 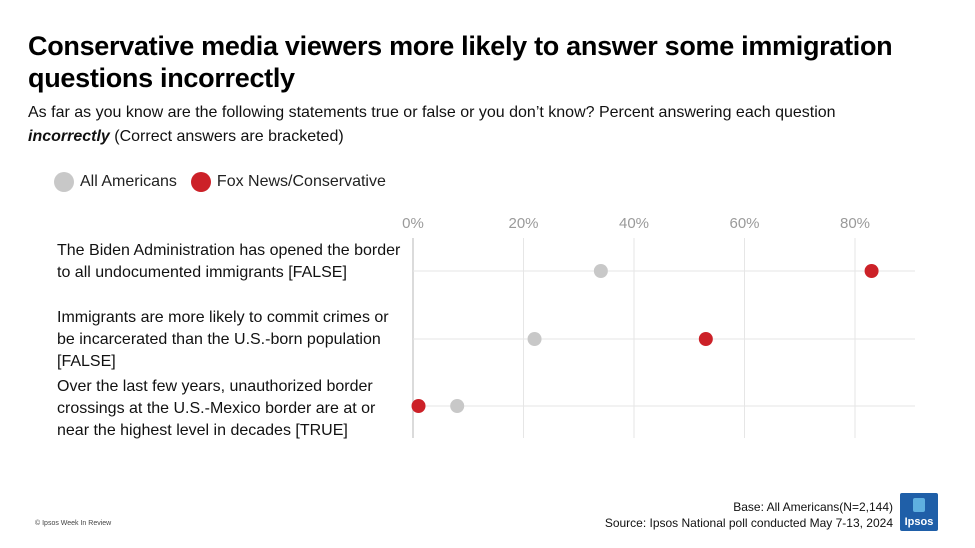 I want to click on ipsos-logo-text: Ipsos, so click(x=919, y=522).